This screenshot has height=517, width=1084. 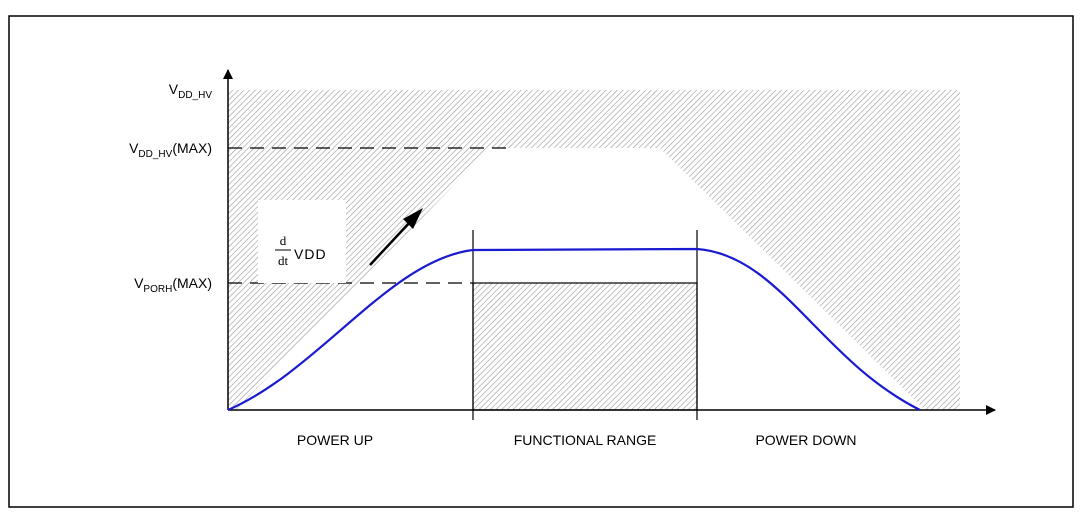 What do you see at coordinates (390, 243) in the screenshot?
I see `arrow` at bounding box center [390, 243].